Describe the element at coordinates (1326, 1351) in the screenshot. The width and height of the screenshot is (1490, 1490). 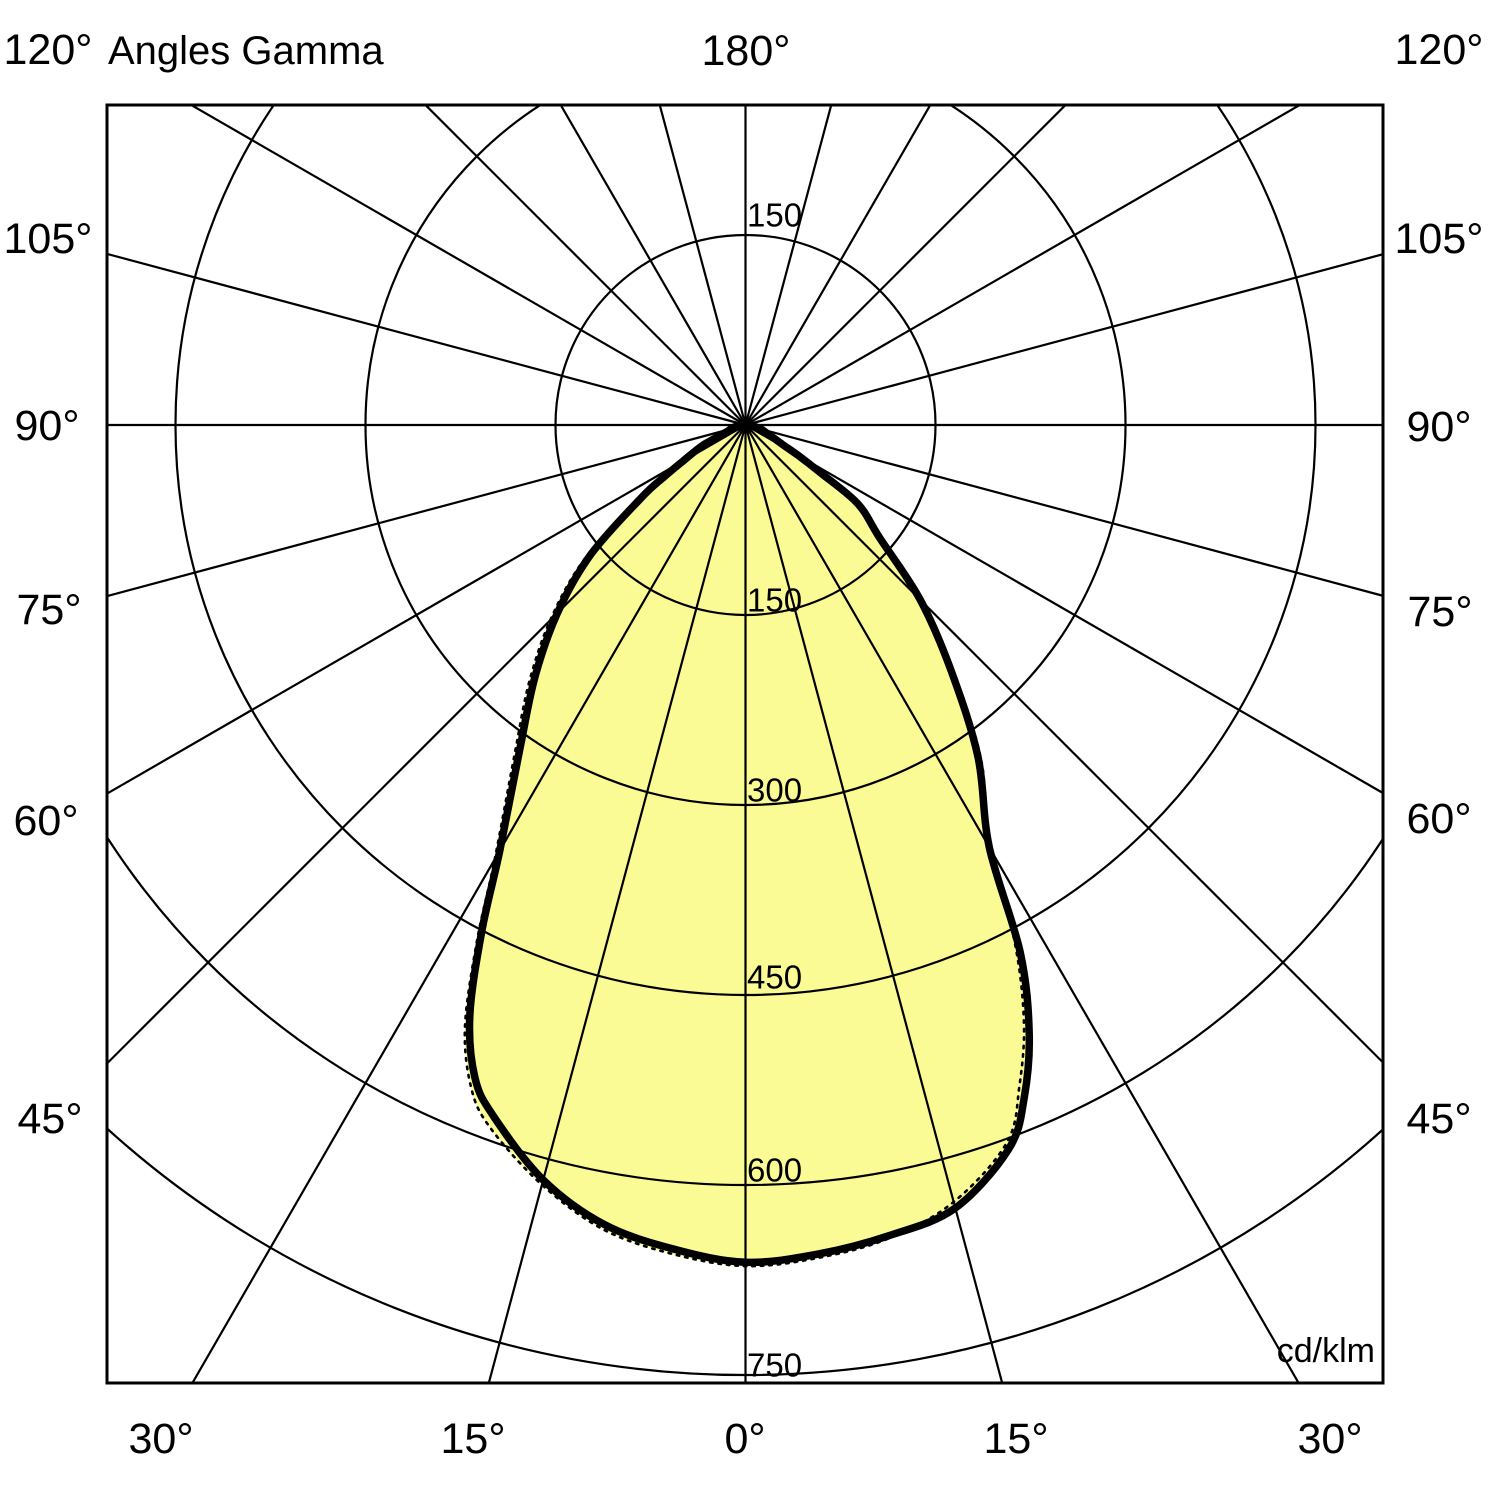
I see `unit-label-cd-klm: cd/klm` at that location.